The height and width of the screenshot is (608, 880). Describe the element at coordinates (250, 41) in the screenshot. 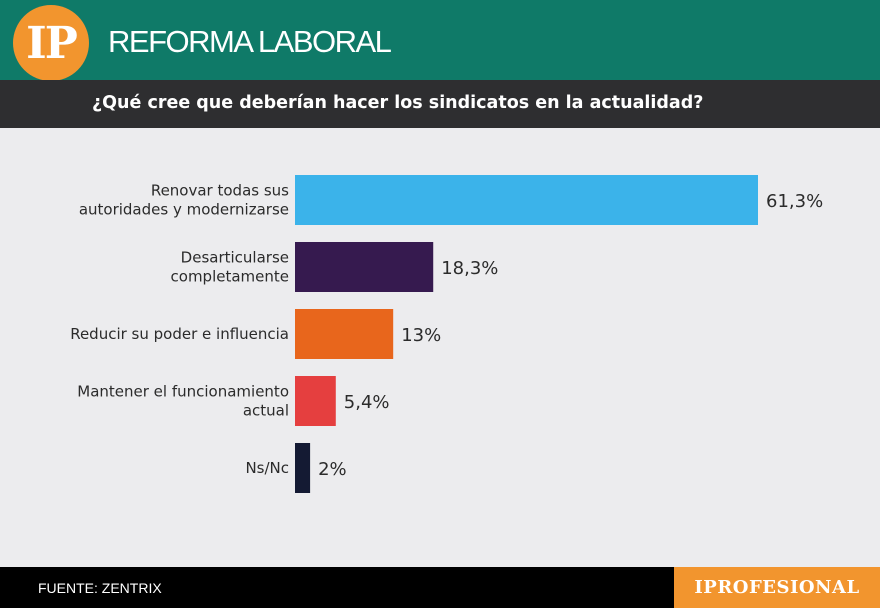

I see `section-title: REFORMA LABORAL` at that location.